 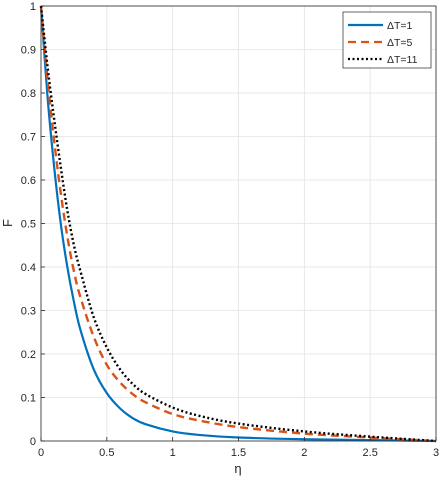 What do you see at coordinates (400, 26) in the screenshot?
I see `legend-label-1: ΔT=1` at bounding box center [400, 26].